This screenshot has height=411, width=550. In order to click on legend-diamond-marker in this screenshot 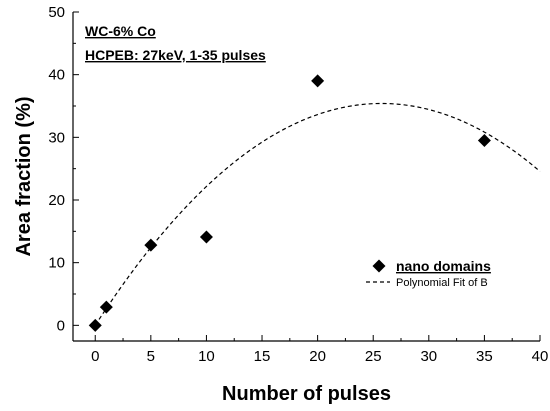, I will do `click(379, 266)`.